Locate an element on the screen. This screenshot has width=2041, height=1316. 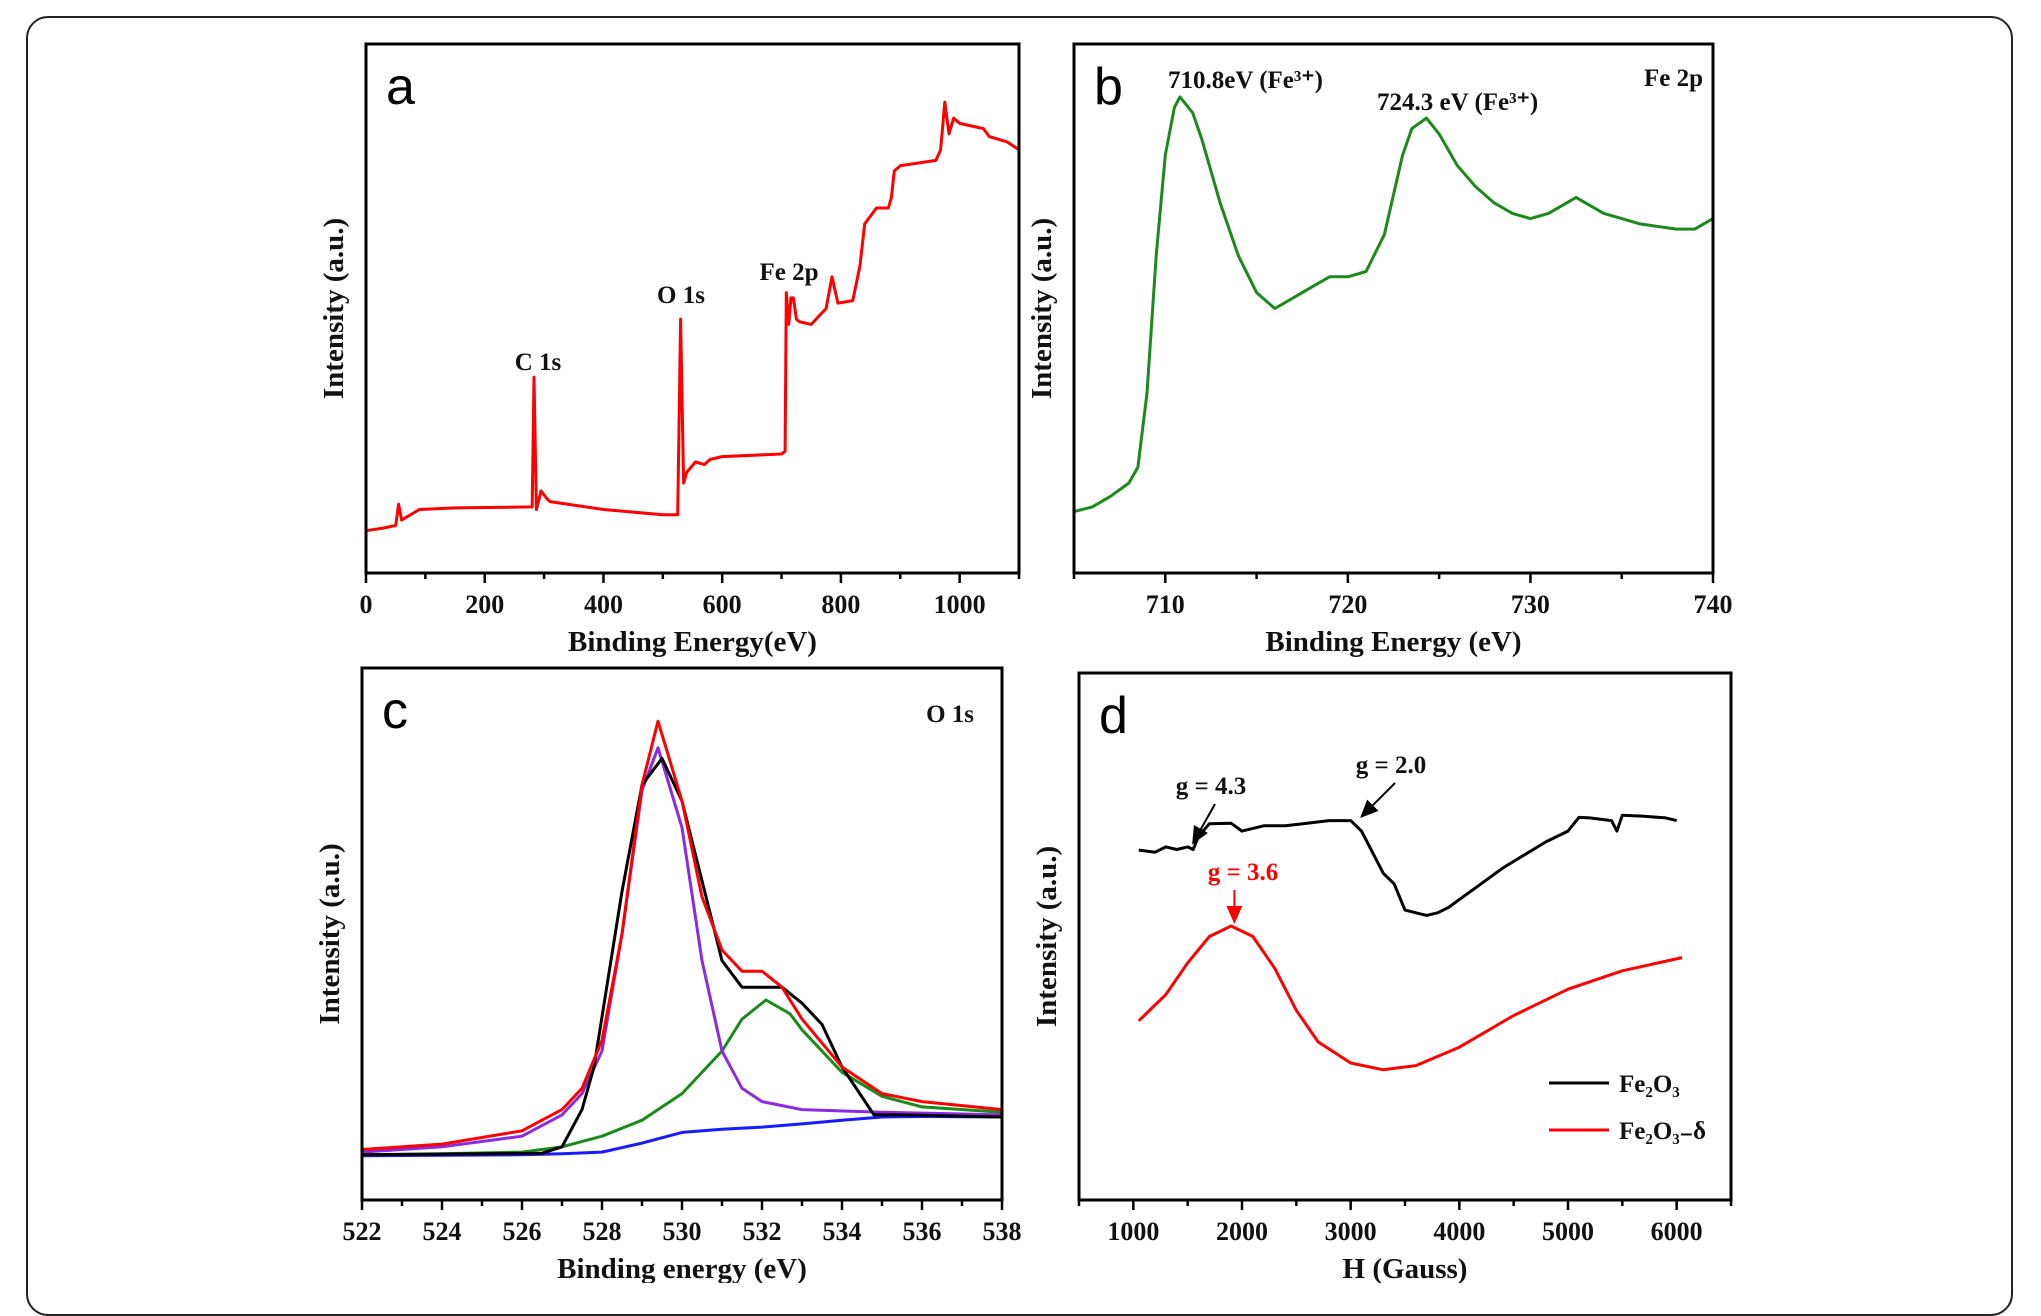
annotation: g = 3.6 is located at coordinates (1243, 872).